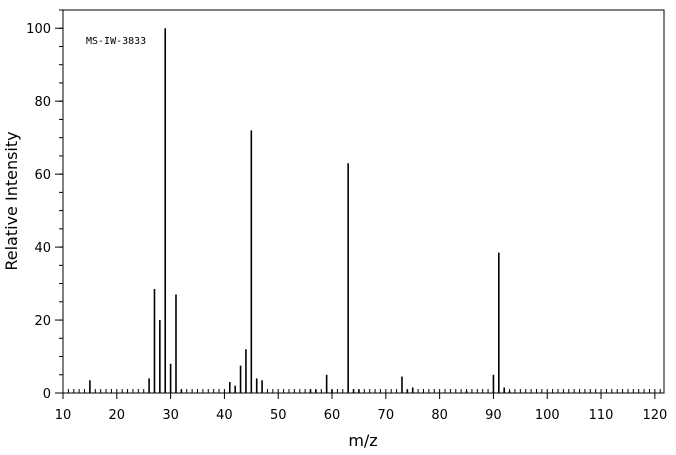 Image resolution: width=676 pixels, height=455 pixels. What do you see at coordinates (386, 415) in the screenshot?
I see `x-tick-label: 70` at bounding box center [386, 415].